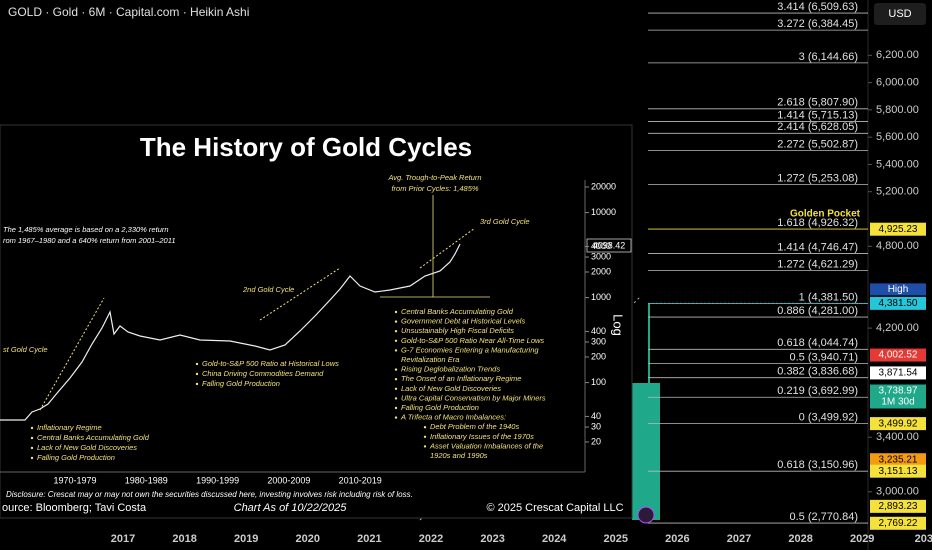 The image size is (932, 550). I want to click on price-label: 3,400.00, so click(897, 437).